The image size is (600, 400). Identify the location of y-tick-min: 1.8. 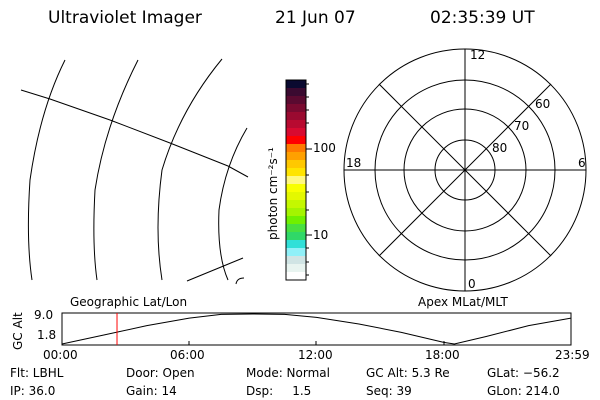
(47, 335).